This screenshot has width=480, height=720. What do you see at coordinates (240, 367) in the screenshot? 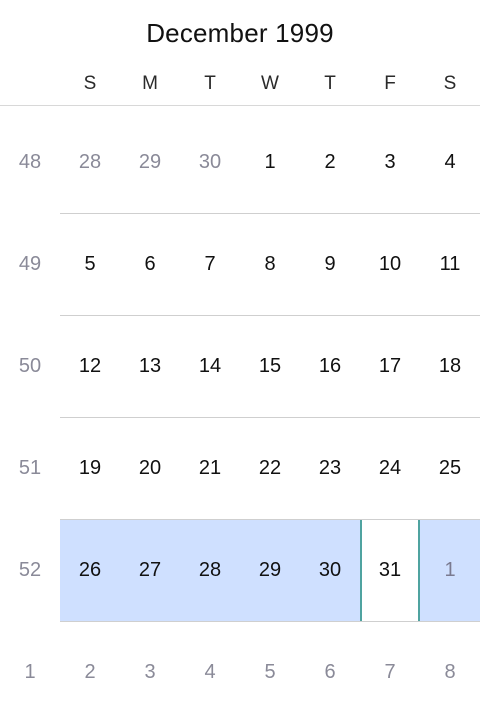
I see `week-row: 50 12 13 14 15 16 17 18` at bounding box center [240, 367].